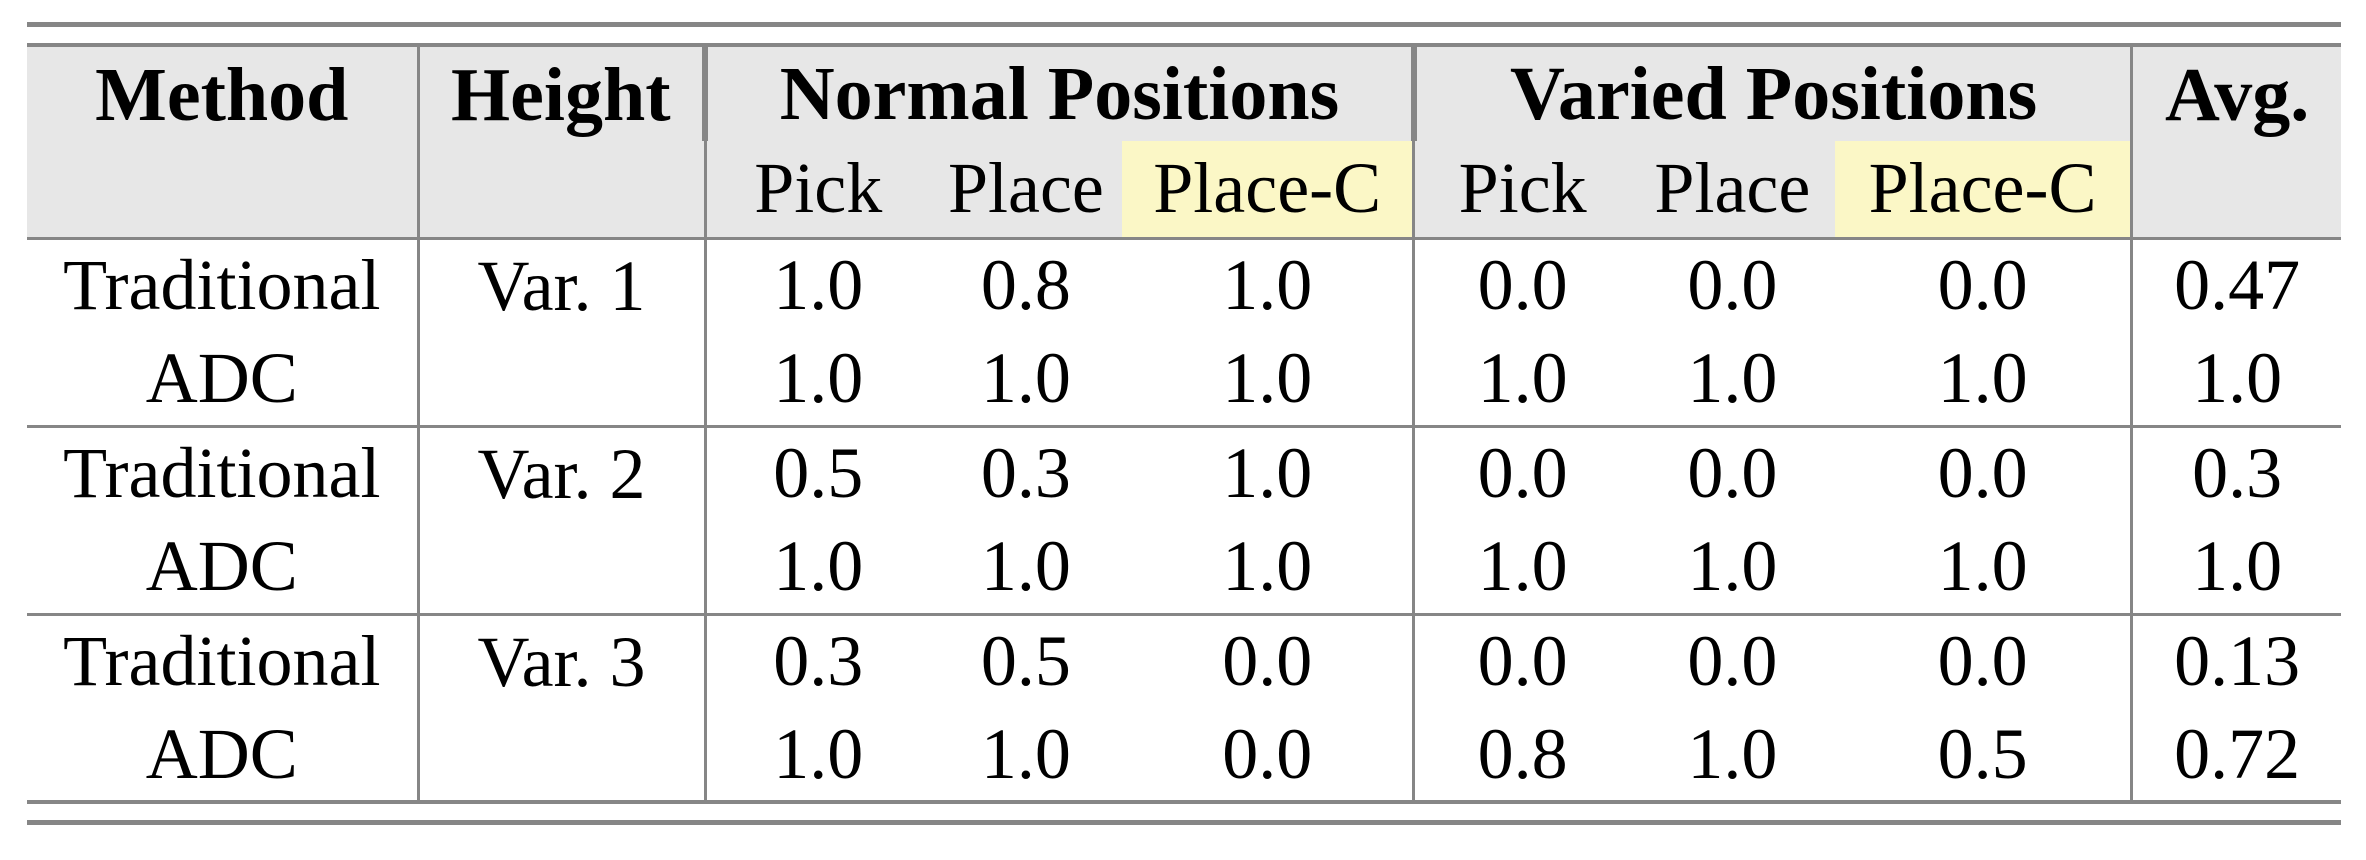 Image resolution: width=2366 pixels, height=860 pixels. I want to click on header-normal-positions-label: Normal Positions, so click(1059, 93).